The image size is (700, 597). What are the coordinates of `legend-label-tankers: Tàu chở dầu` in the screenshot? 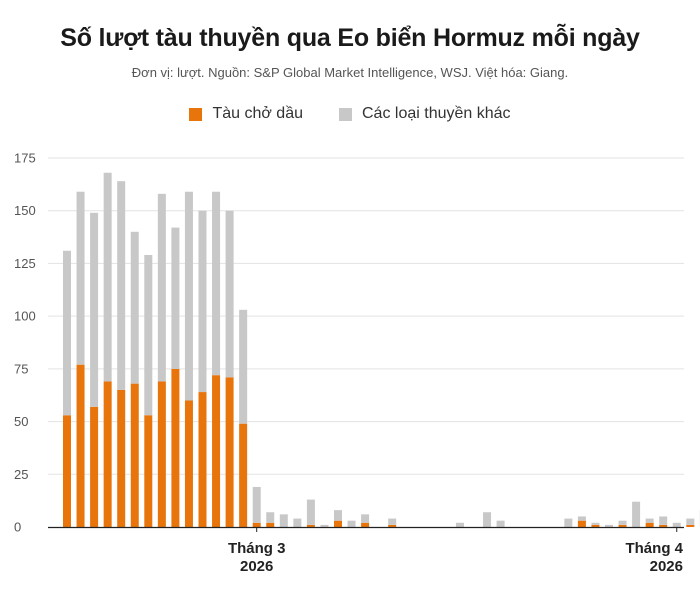 It's located at (257, 113).